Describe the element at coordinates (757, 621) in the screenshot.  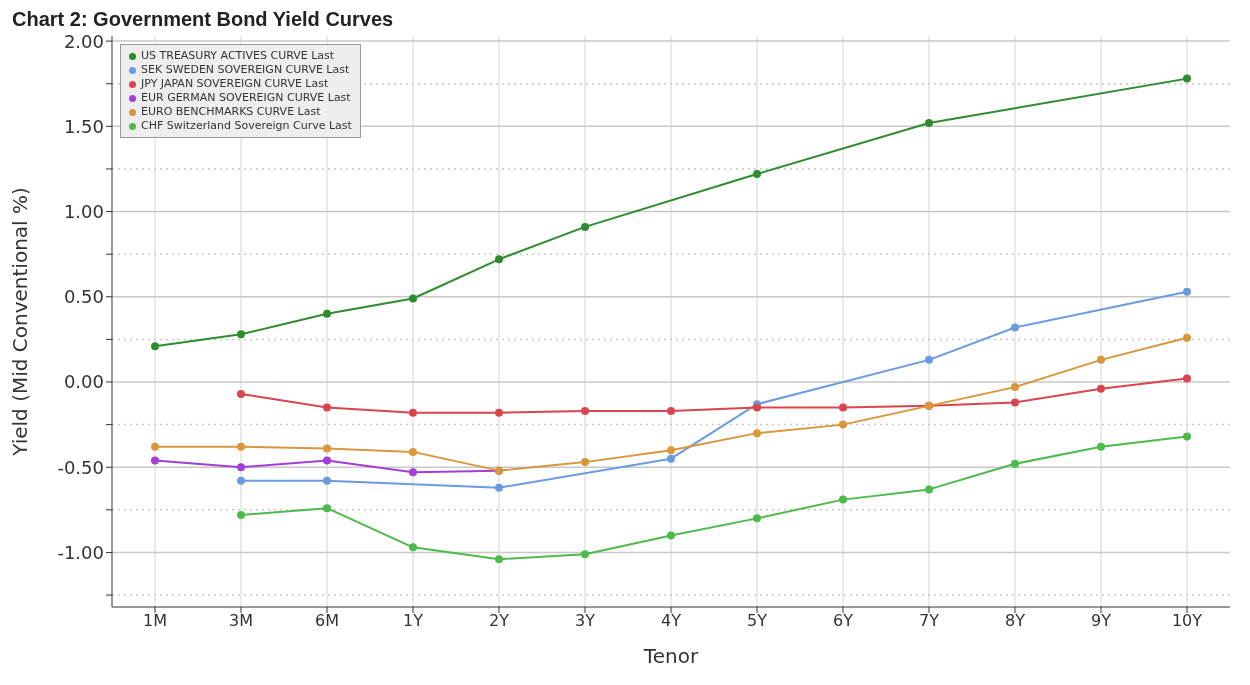
I see `x-tick-label: 5Y` at that location.